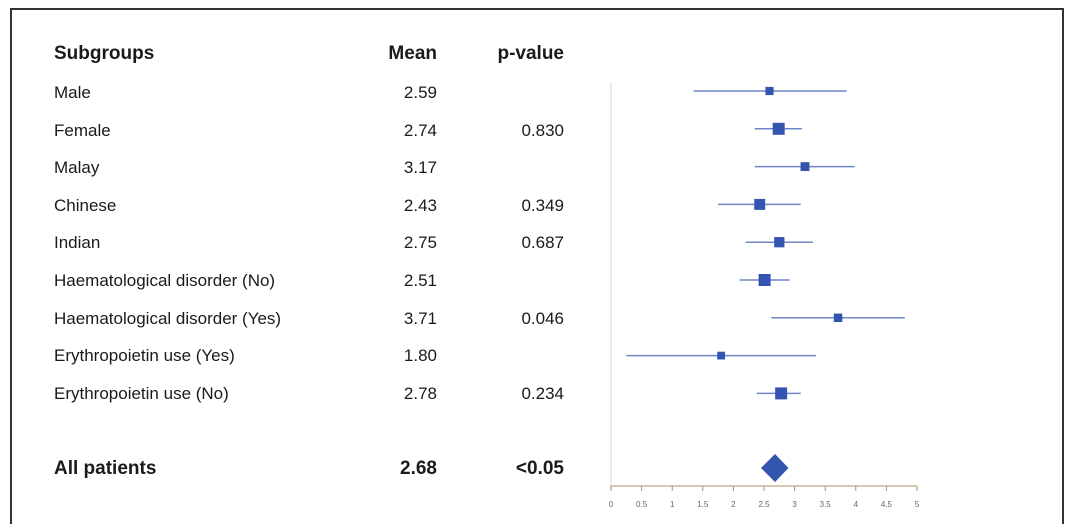 Image resolution: width=1074 pixels, height=524 pixels. I want to click on row-label: Malay, so click(77, 168).